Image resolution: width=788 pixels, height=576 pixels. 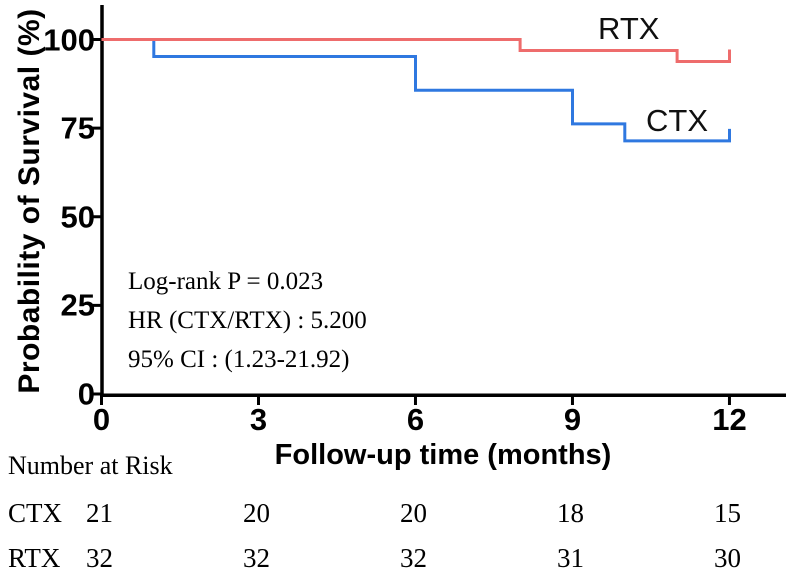 What do you see at coordinates (77, 217) in the screenshot?
I see `y-tick-label: 50` at bounding box center [77, 217].